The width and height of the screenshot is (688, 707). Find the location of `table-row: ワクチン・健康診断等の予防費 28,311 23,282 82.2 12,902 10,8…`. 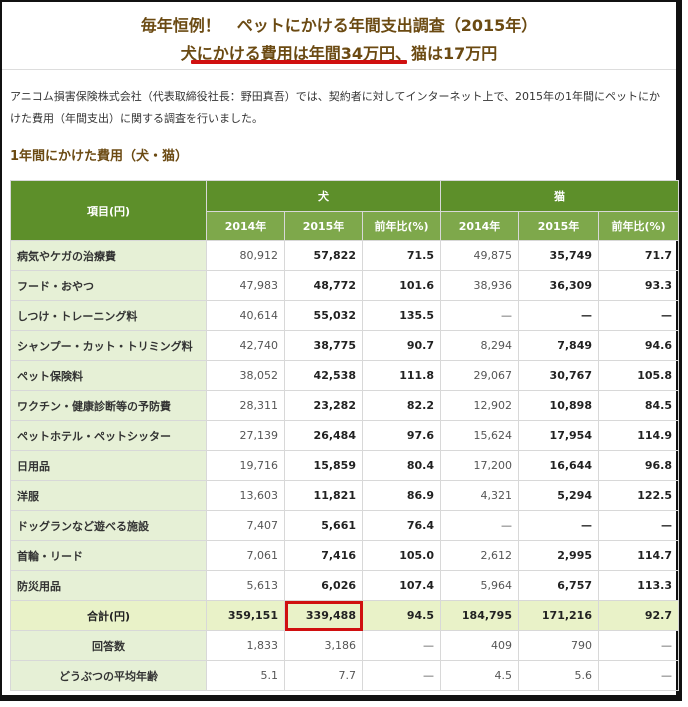

table-row: ワクチン・健康診断等の予防費 28,311 23,282 82.2 12,902 10,8… is located at coordinates (344, 405).